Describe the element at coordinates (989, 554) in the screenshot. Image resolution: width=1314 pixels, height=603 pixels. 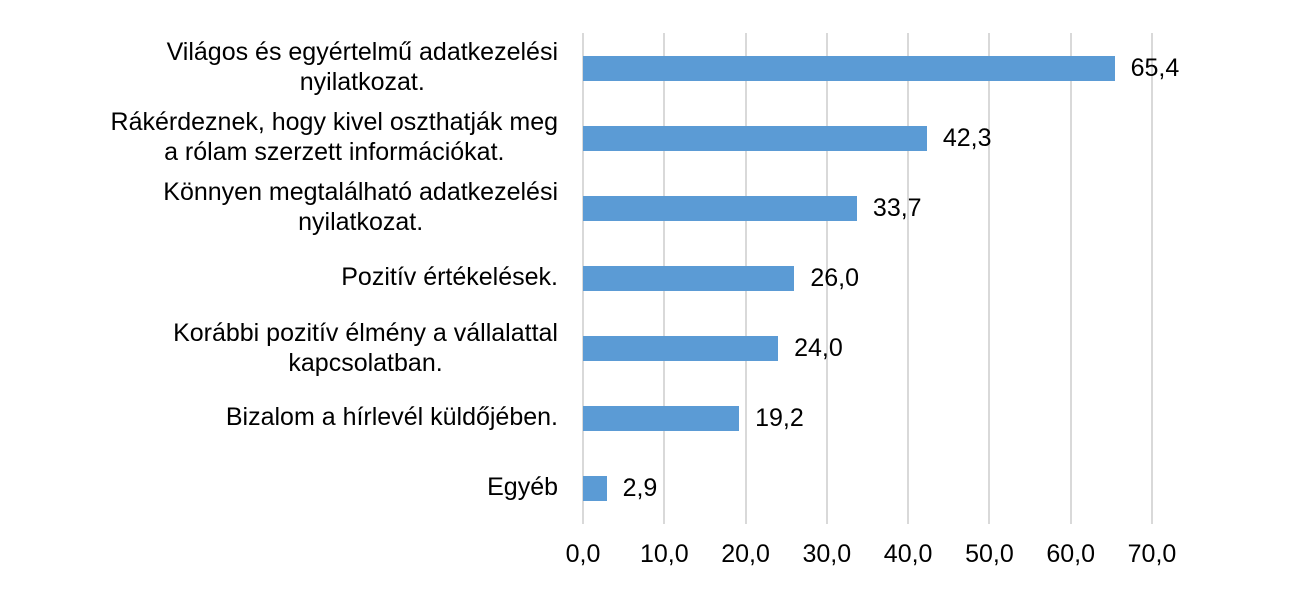
I see `x-tick-label: 50,0` at that location.